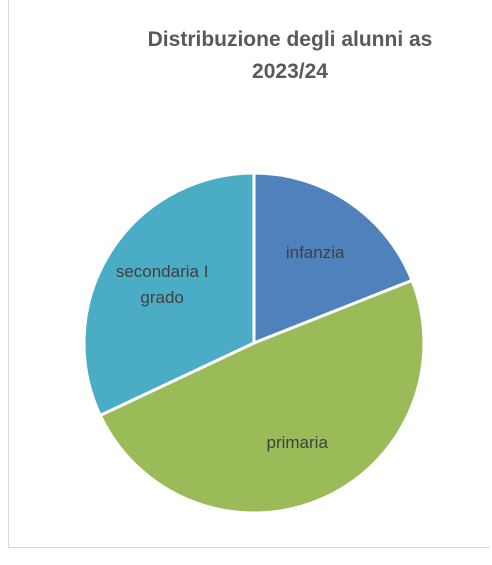  I want to click on chart-title: Distribuzione degli alunni as 2023/24, so click(290, 55).